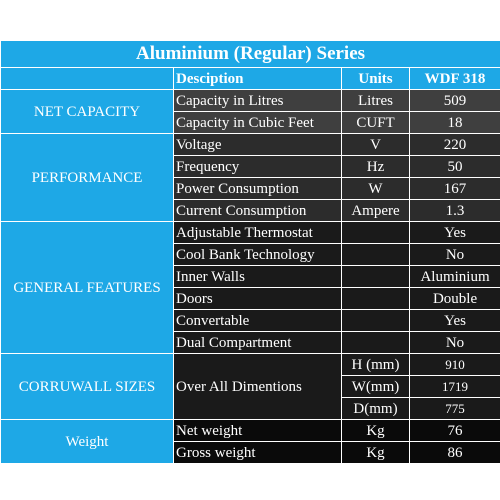  I want to click on row-value: Aluminium, so click(454, 276).